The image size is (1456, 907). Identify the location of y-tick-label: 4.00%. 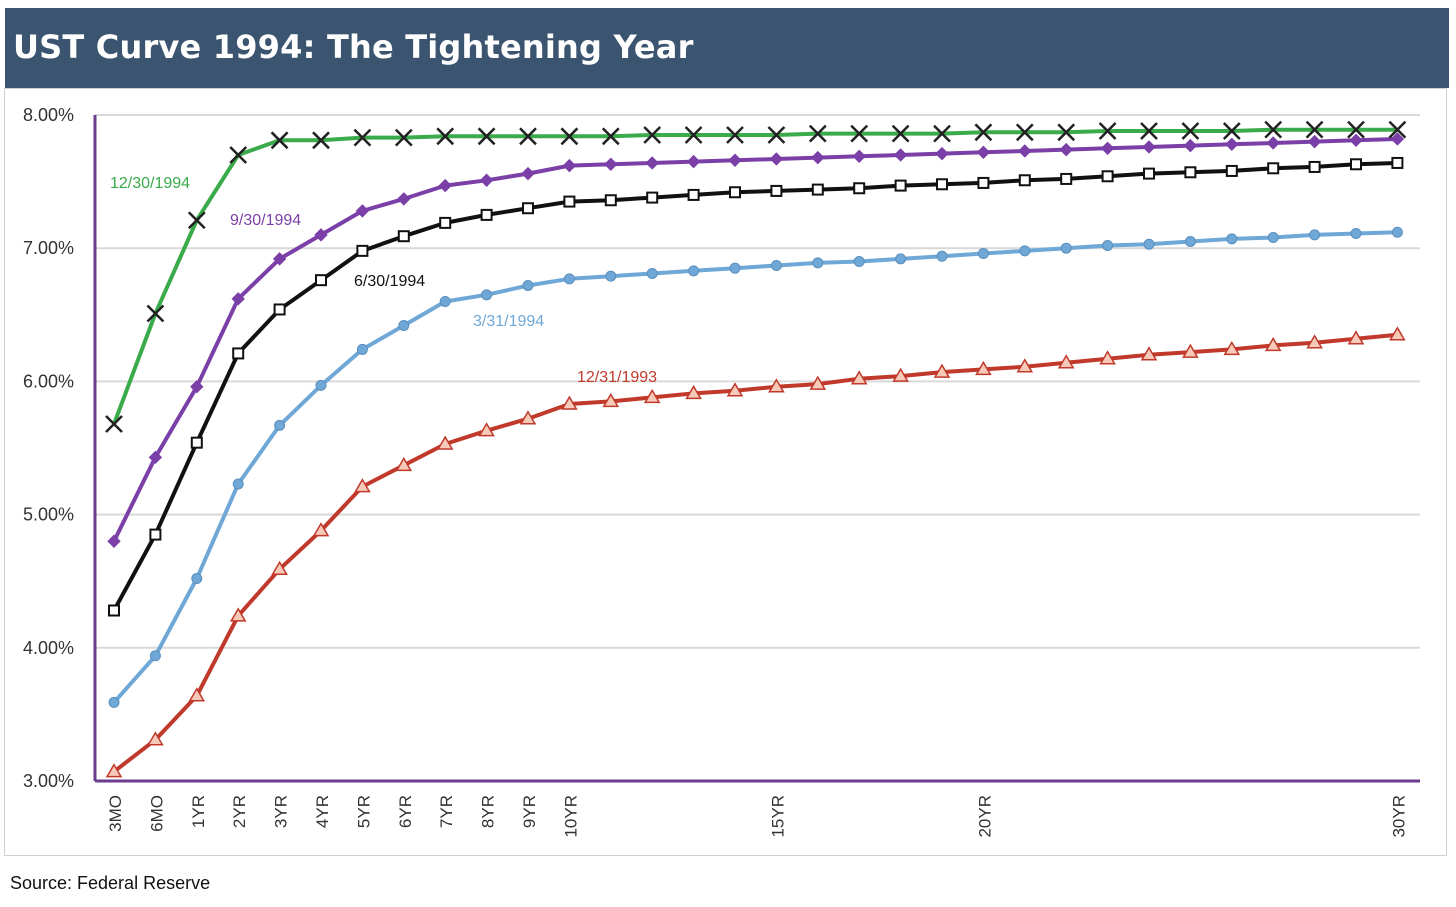
(48, 648).